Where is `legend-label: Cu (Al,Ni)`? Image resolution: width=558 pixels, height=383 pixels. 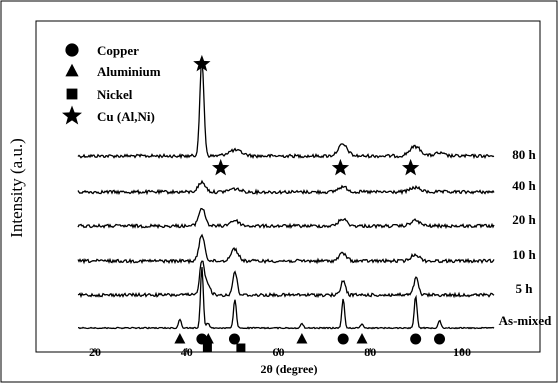
legend-label: Cu (Al,Ni) is located at coordinates (126, 116).